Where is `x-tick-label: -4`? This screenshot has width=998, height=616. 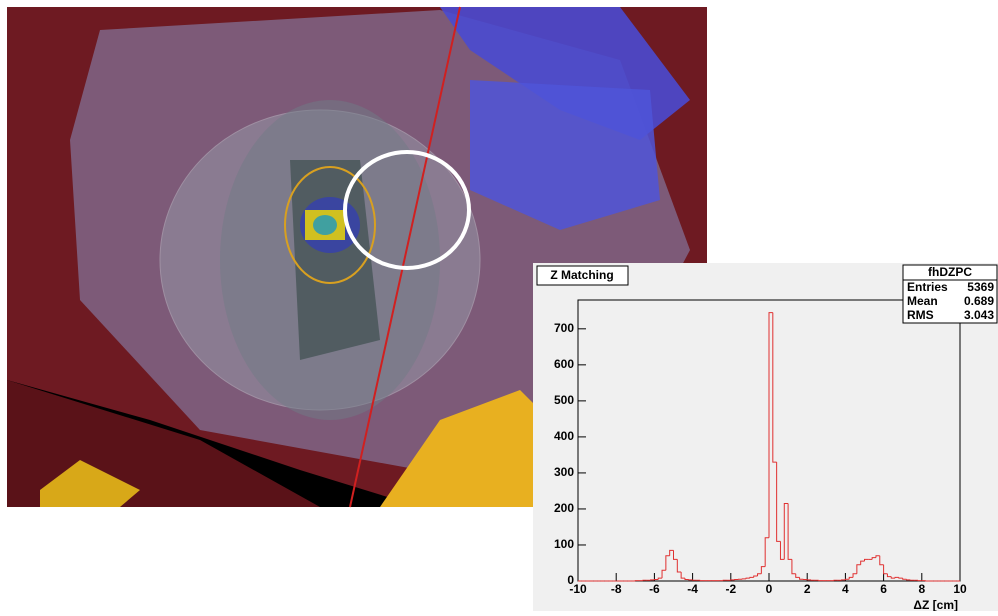
x-tick-label: -4 is located at coordinates (692, 589).